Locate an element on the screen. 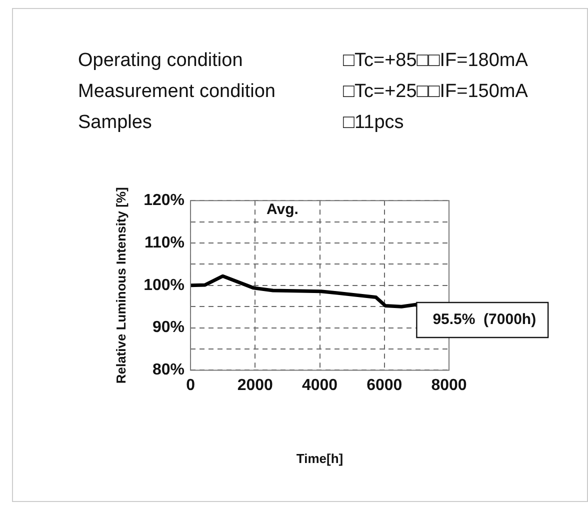 Image resolution: width=588 pixels, height=505 pixels. text: Samples is located at coordinates (115, 123).